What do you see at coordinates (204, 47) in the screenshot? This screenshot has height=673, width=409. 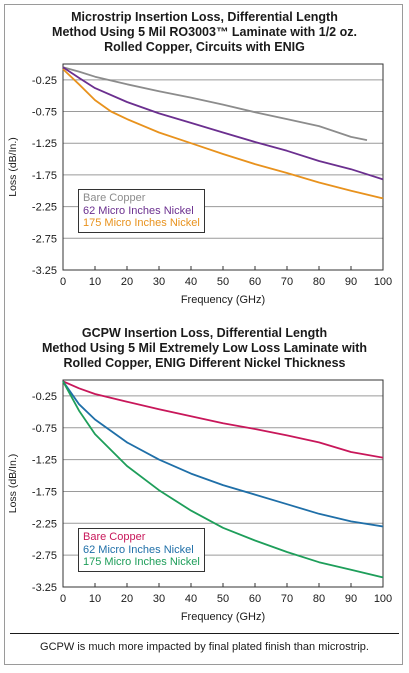 I see `chart-1-title-line-3: Rolled Copper, Circuits with ENIG` at bounding box center [204, 47].